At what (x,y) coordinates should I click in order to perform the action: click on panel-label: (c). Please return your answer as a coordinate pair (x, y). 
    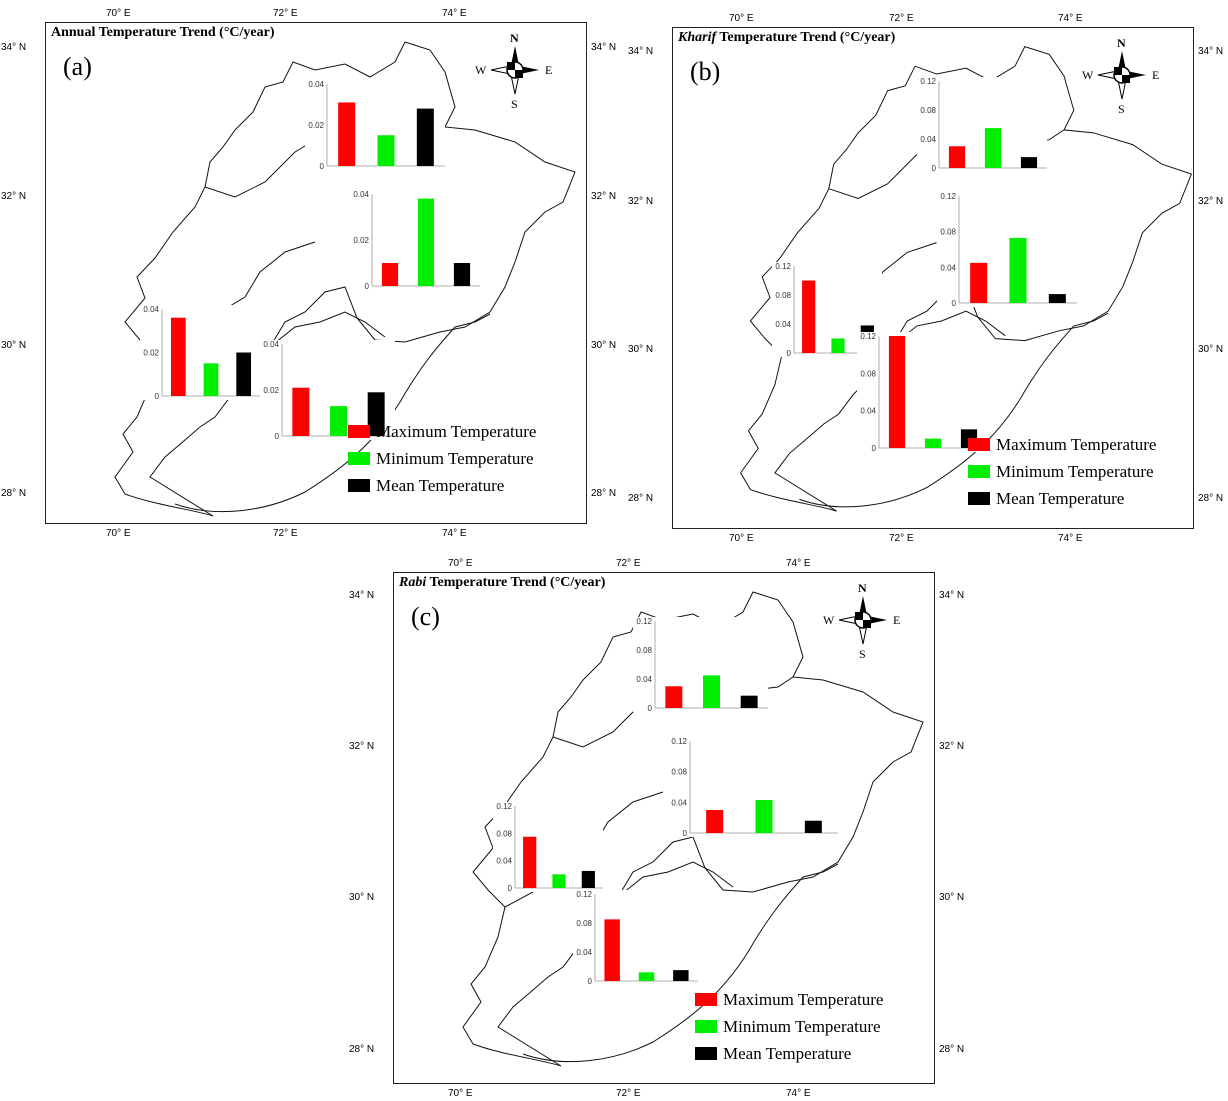
    Looking at the image, I should click on (425, 616).